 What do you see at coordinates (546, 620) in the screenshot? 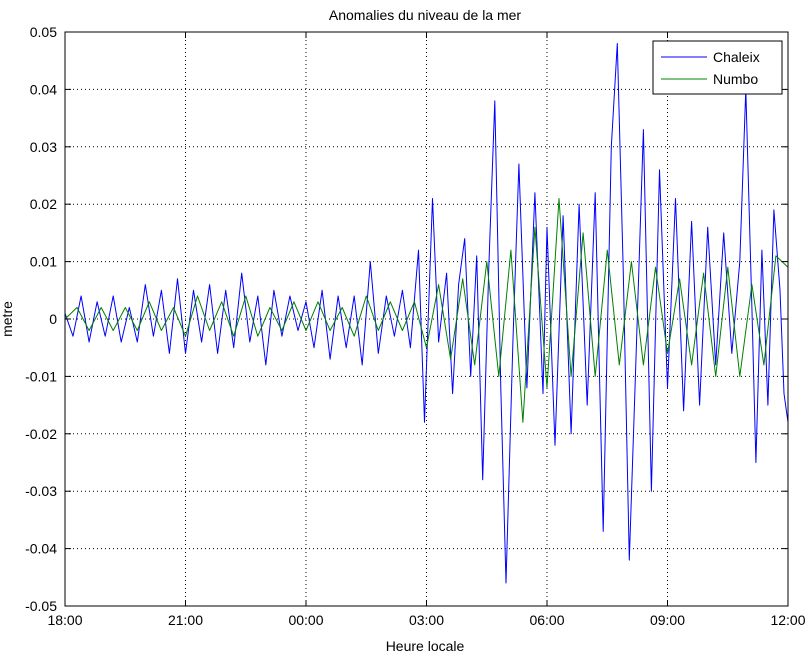
I see `x-tick-label: 06:00` at bounding box center [546, 620].